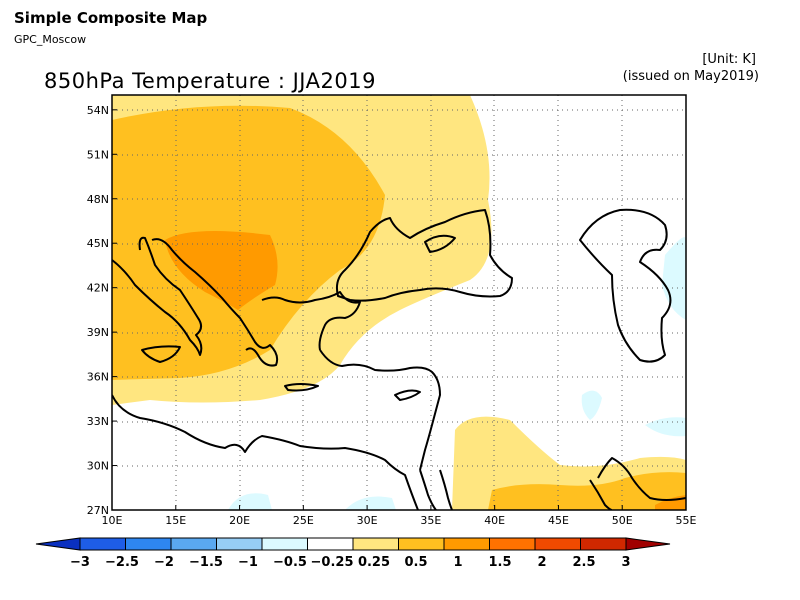 The image size is (800, 600). Describe the element at coordinates (558, 520) in the screenshot. I see `lon-tick-label: 45E` at that location.